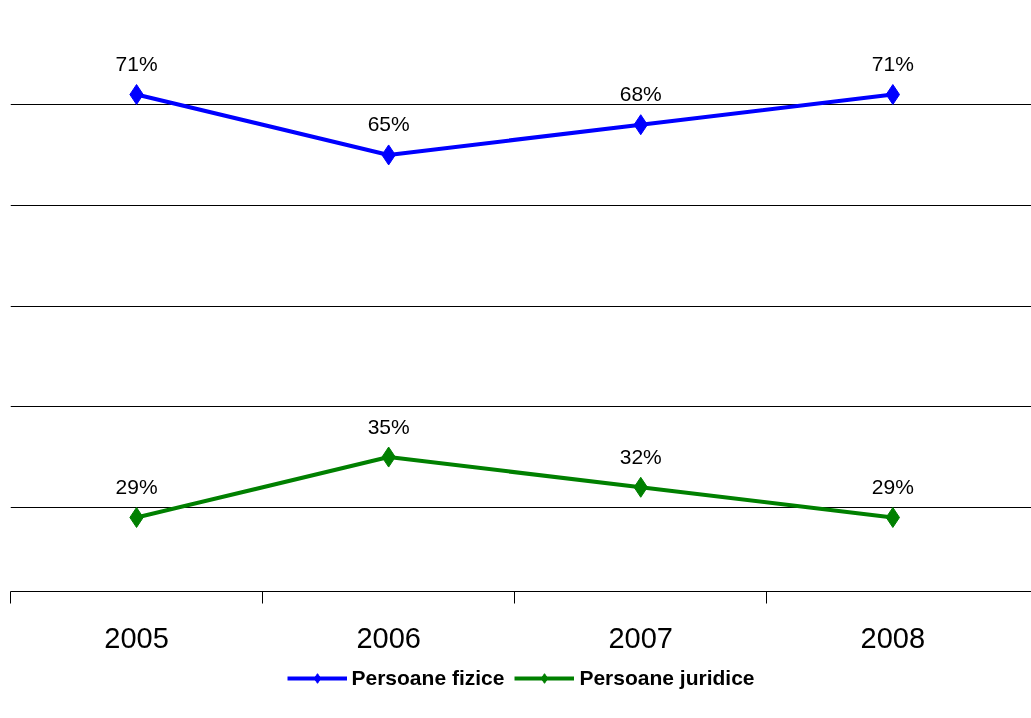 This screenshot has height=718, width=1031. Describe the element at coordinates (388, 124) in the screenshot. I see `data-label: 65%` at that location.